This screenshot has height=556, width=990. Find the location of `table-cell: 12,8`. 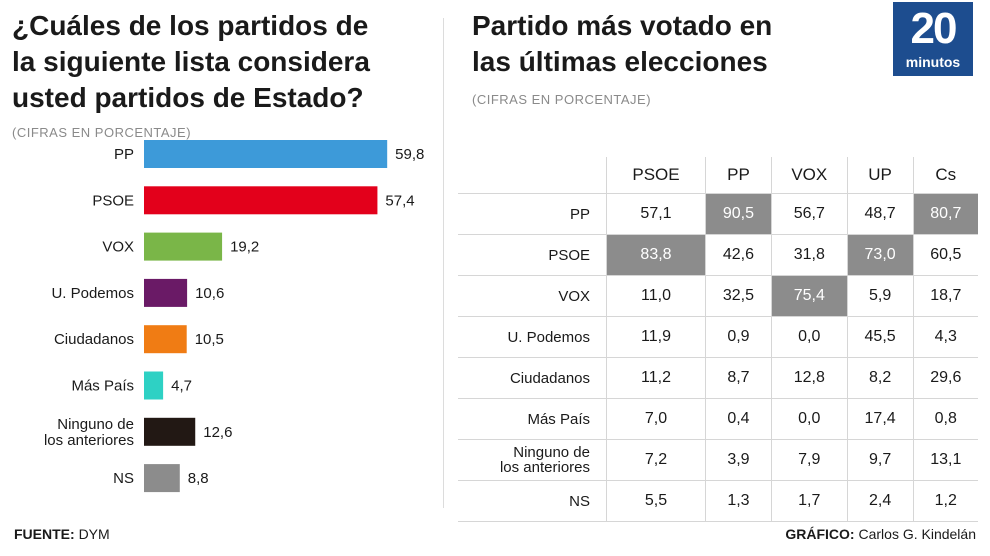

table-cell: 12,8 is located at coordinates (809, 378).